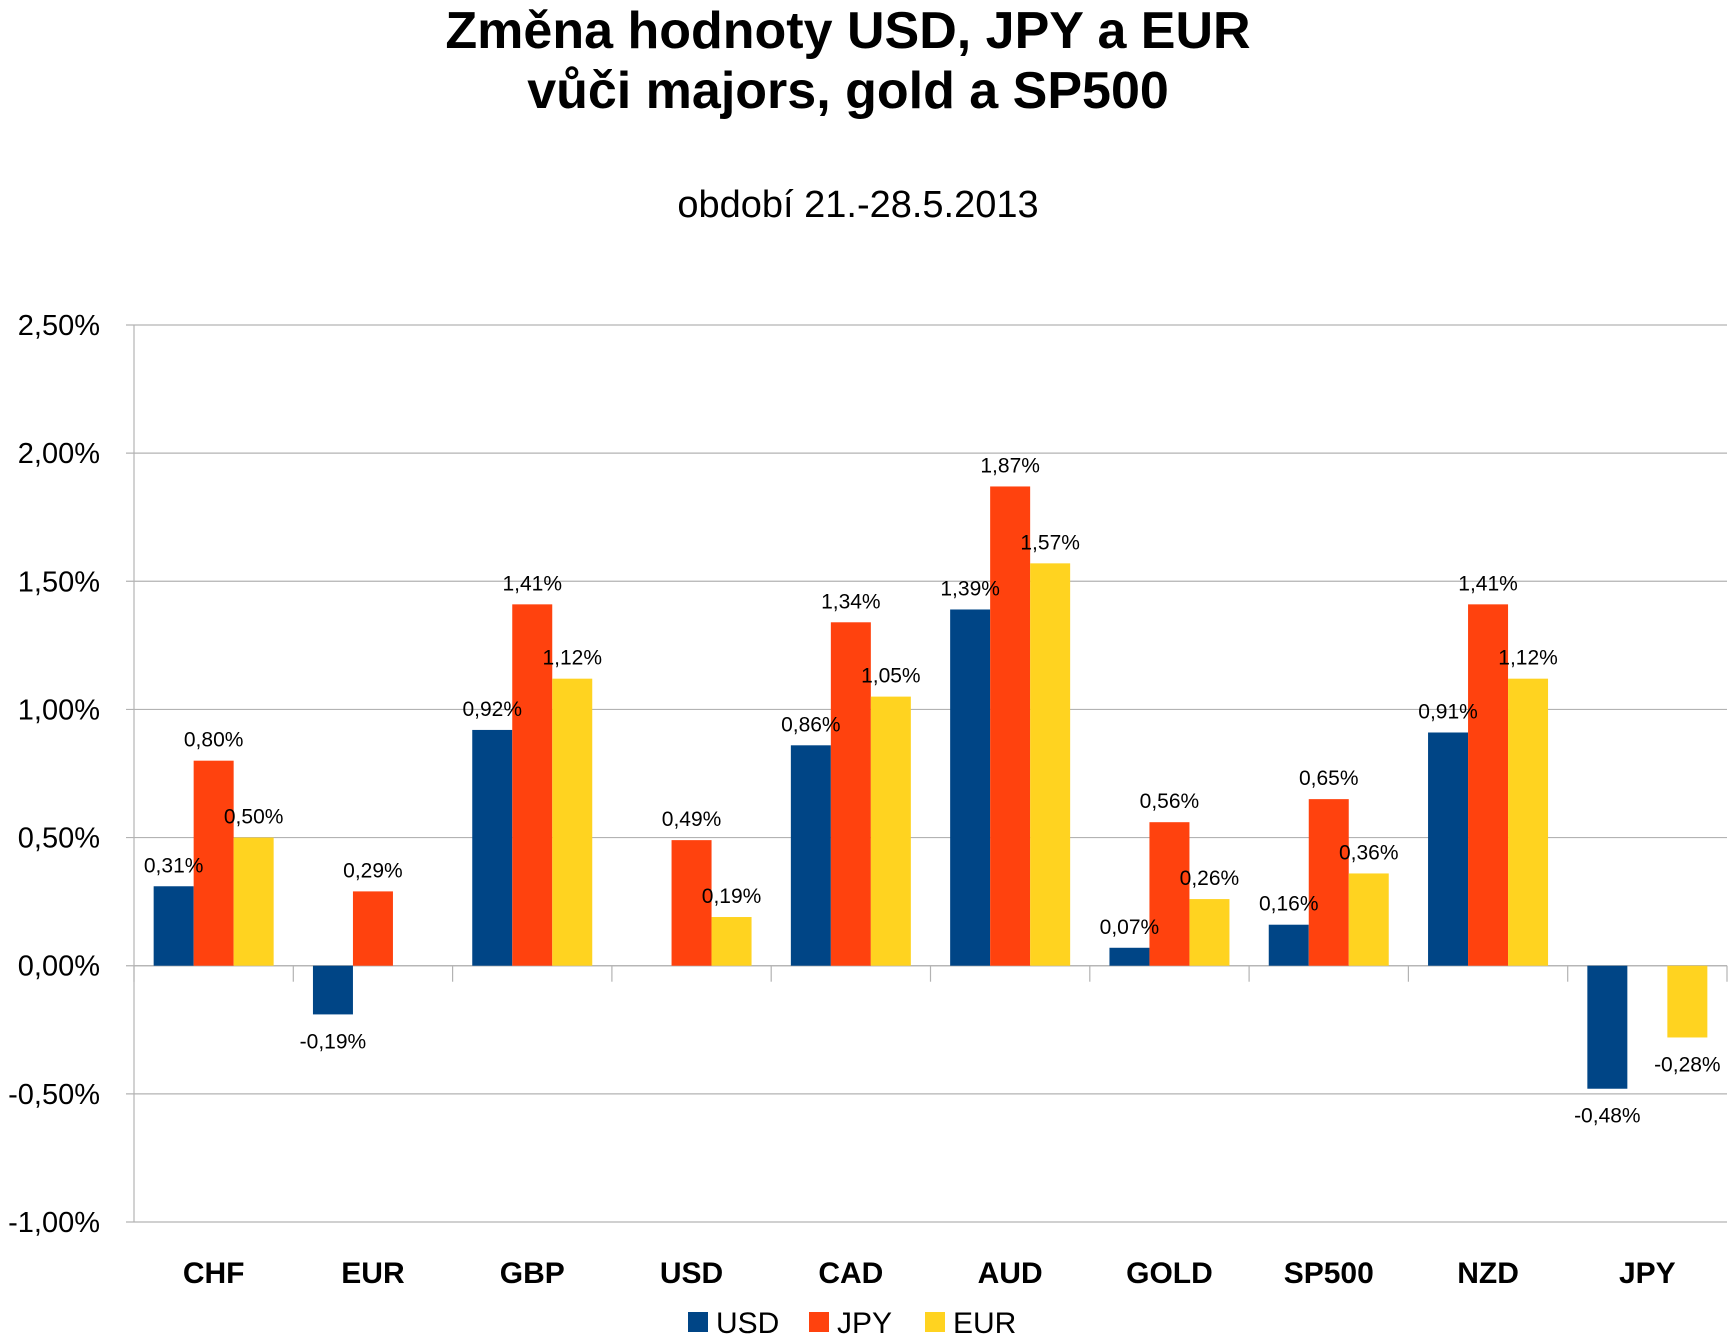  Describe the element at coordinates (59, 967) in the screenshot. I see `y-tick-label: 0,00%` at that location.